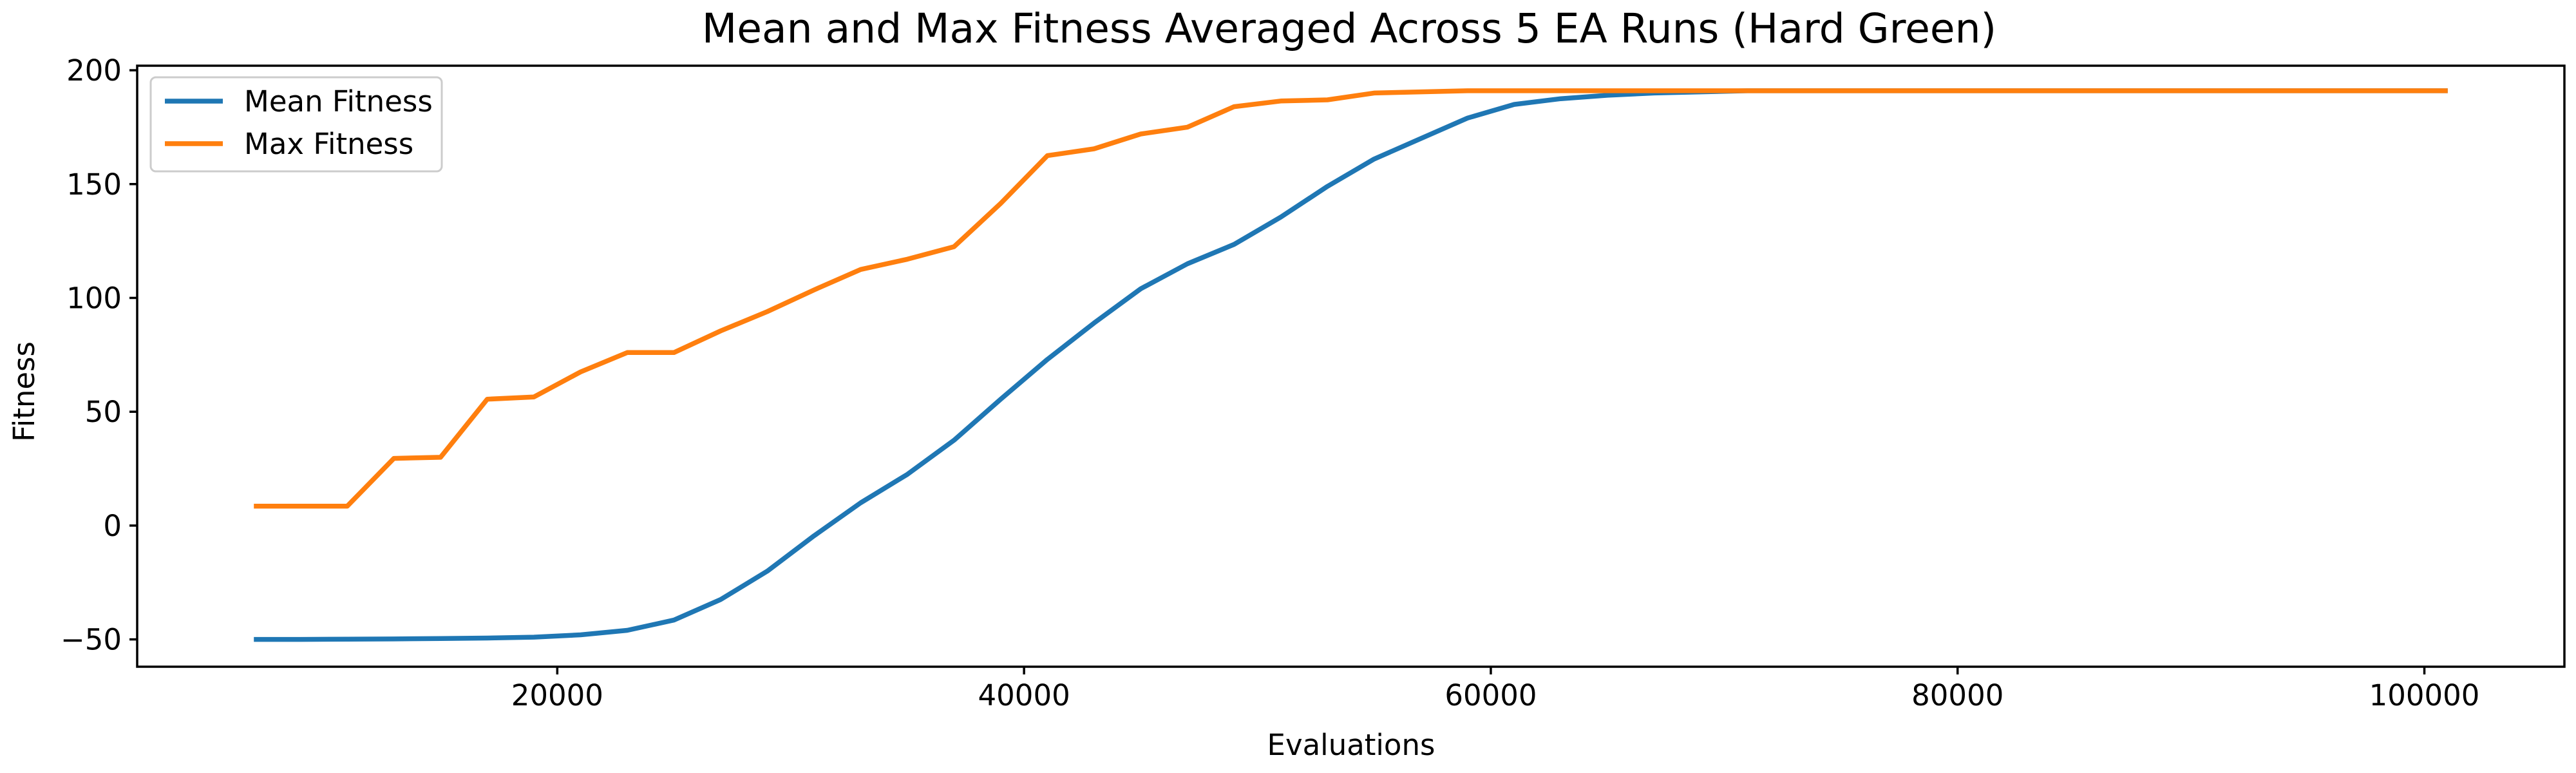  I want to click on x-tick-label: 20000, so click(557, 695).